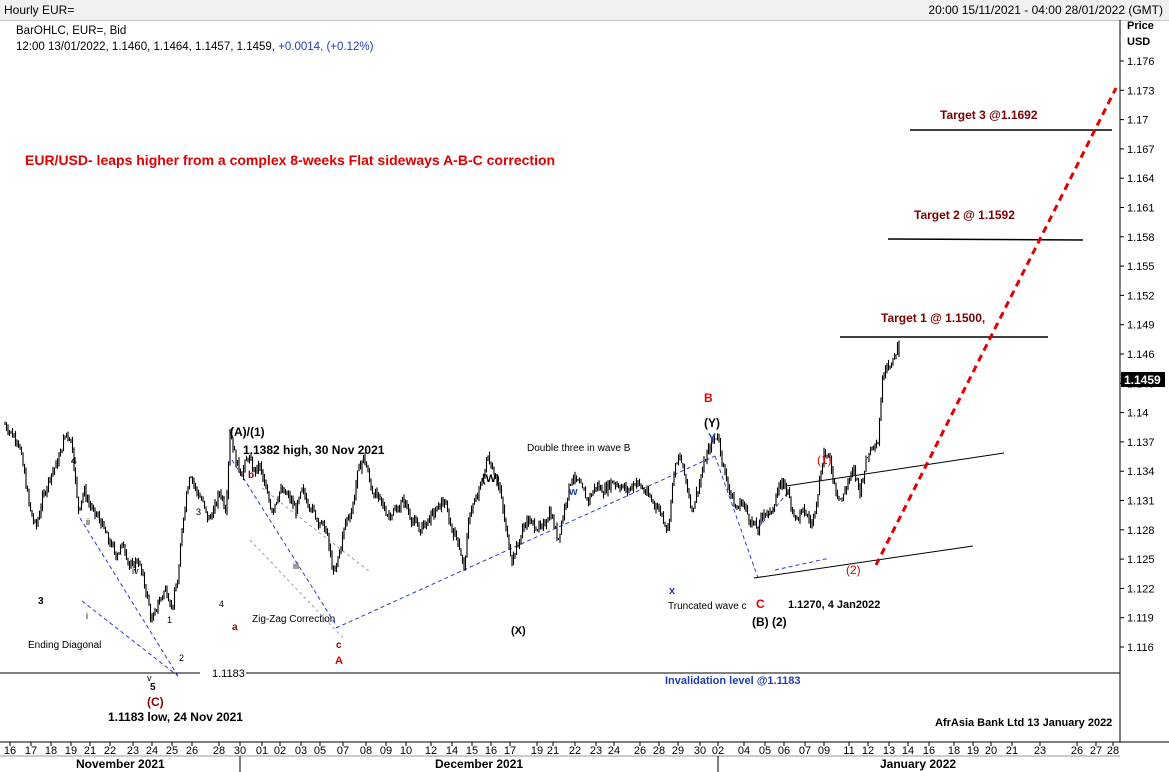 This screenshot has width=1169, height=772. Describe the element at coordinates (1141, 91) in the screenshot. I see `price-tick-label: 1.173` at that location.